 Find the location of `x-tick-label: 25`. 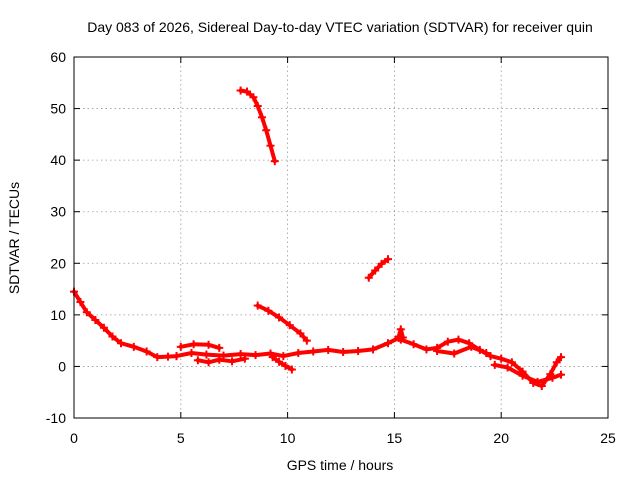

x-tick-label: 25 is located at coordinates (608, 438).